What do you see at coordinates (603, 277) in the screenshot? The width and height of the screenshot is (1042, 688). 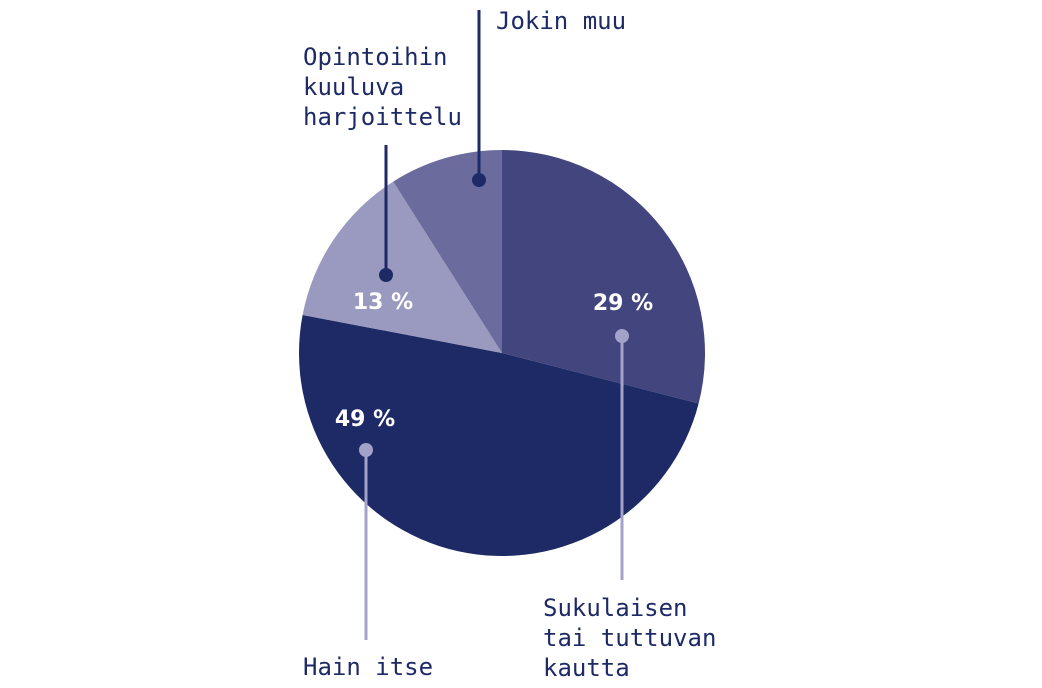 I see `pie-slice-sukulaisen-tai-tuttuvan-kautta` at bounding box center [603, 277].